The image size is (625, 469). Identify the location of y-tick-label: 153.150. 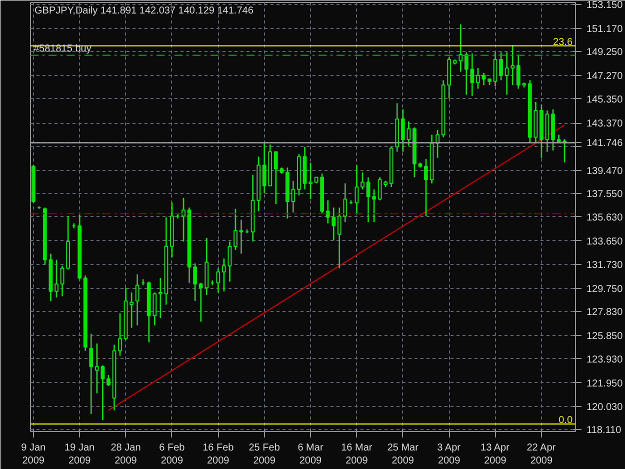
(605, 5).